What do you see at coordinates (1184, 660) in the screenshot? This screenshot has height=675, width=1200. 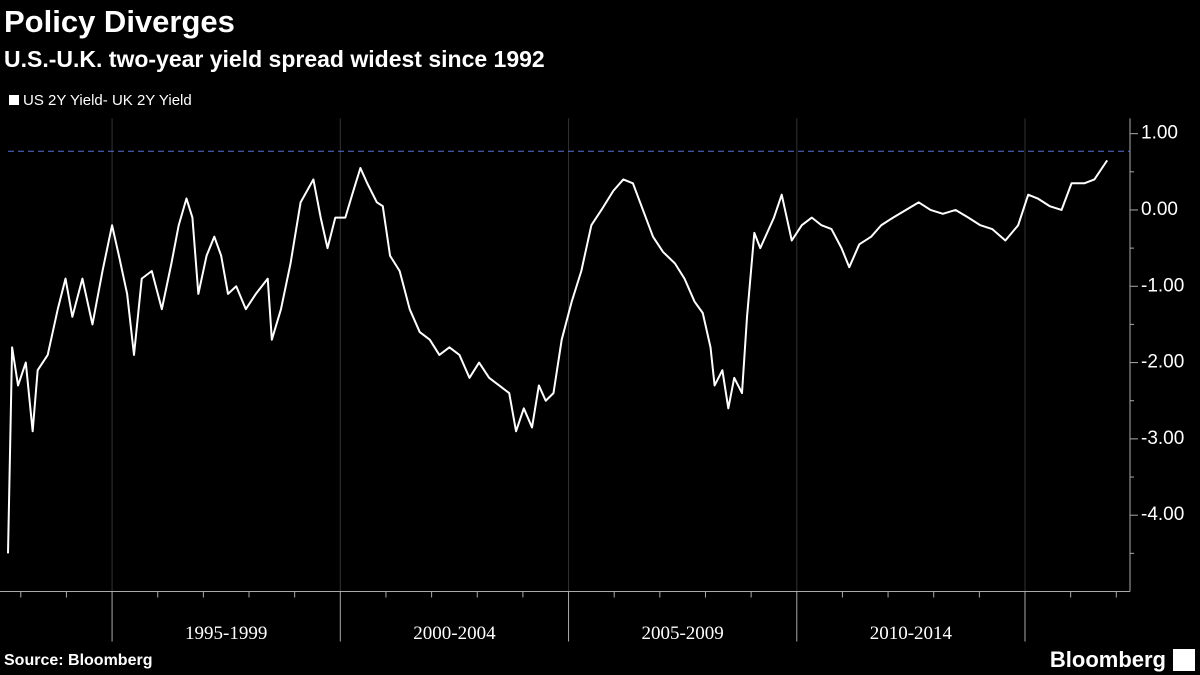 I see `brand-icon` at bounding box center [1184, 660].